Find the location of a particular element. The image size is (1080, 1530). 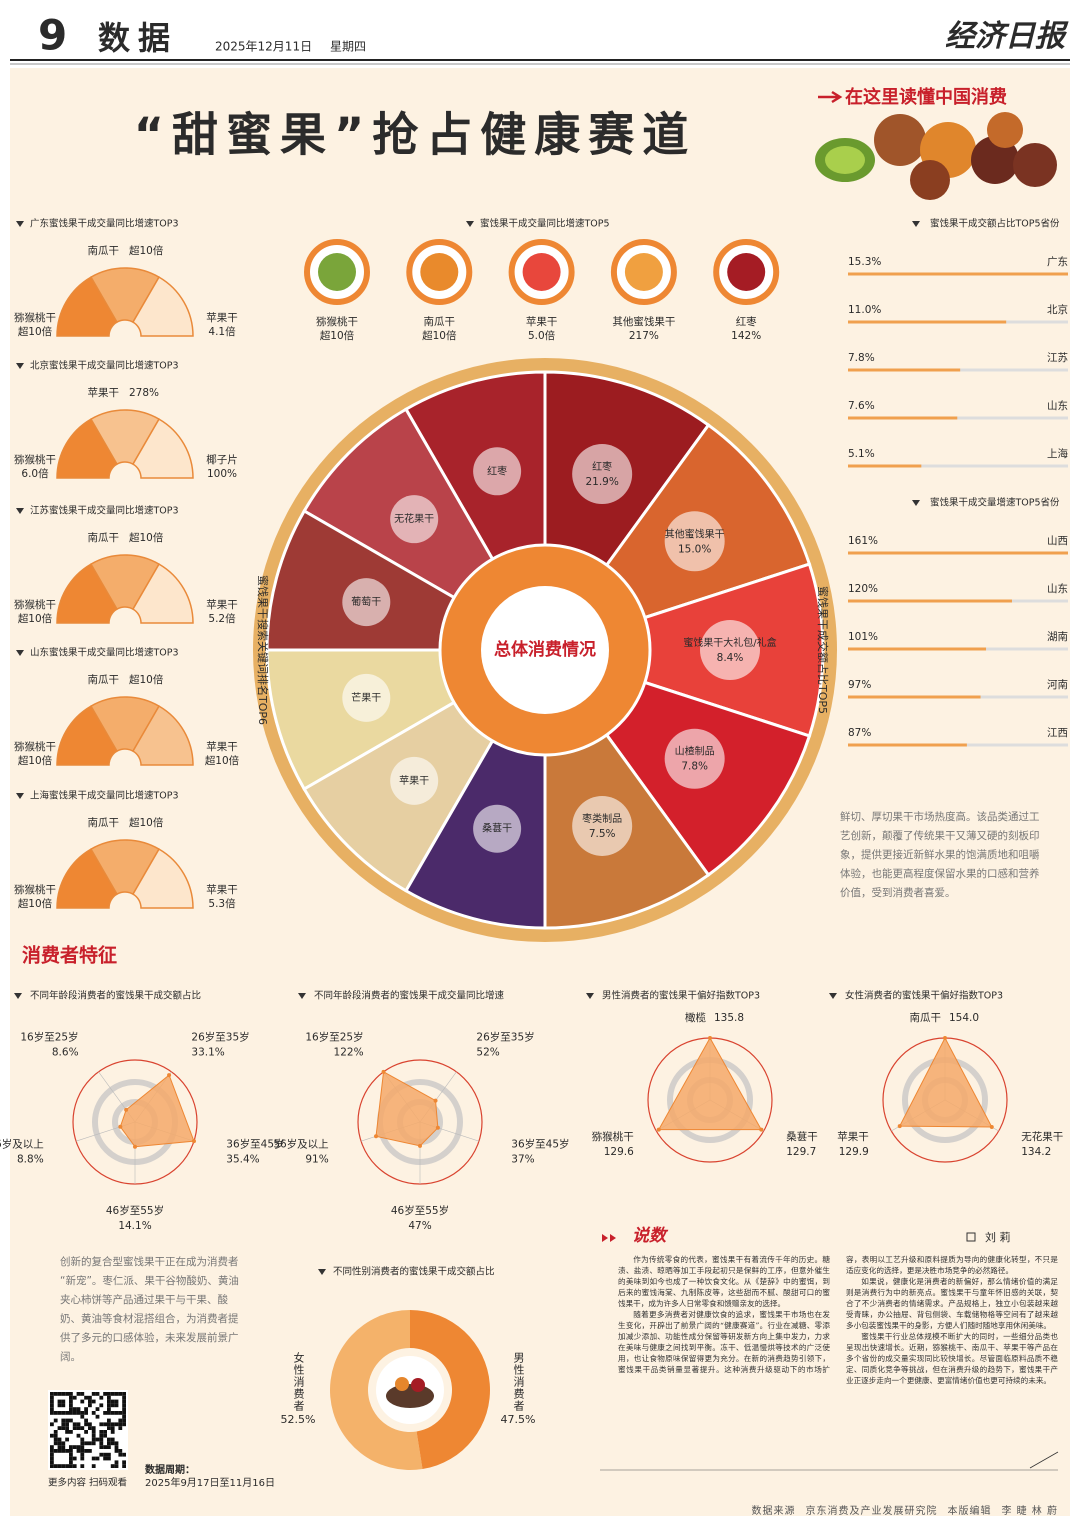

value-label: 97% is located at coordinates (859, 685).